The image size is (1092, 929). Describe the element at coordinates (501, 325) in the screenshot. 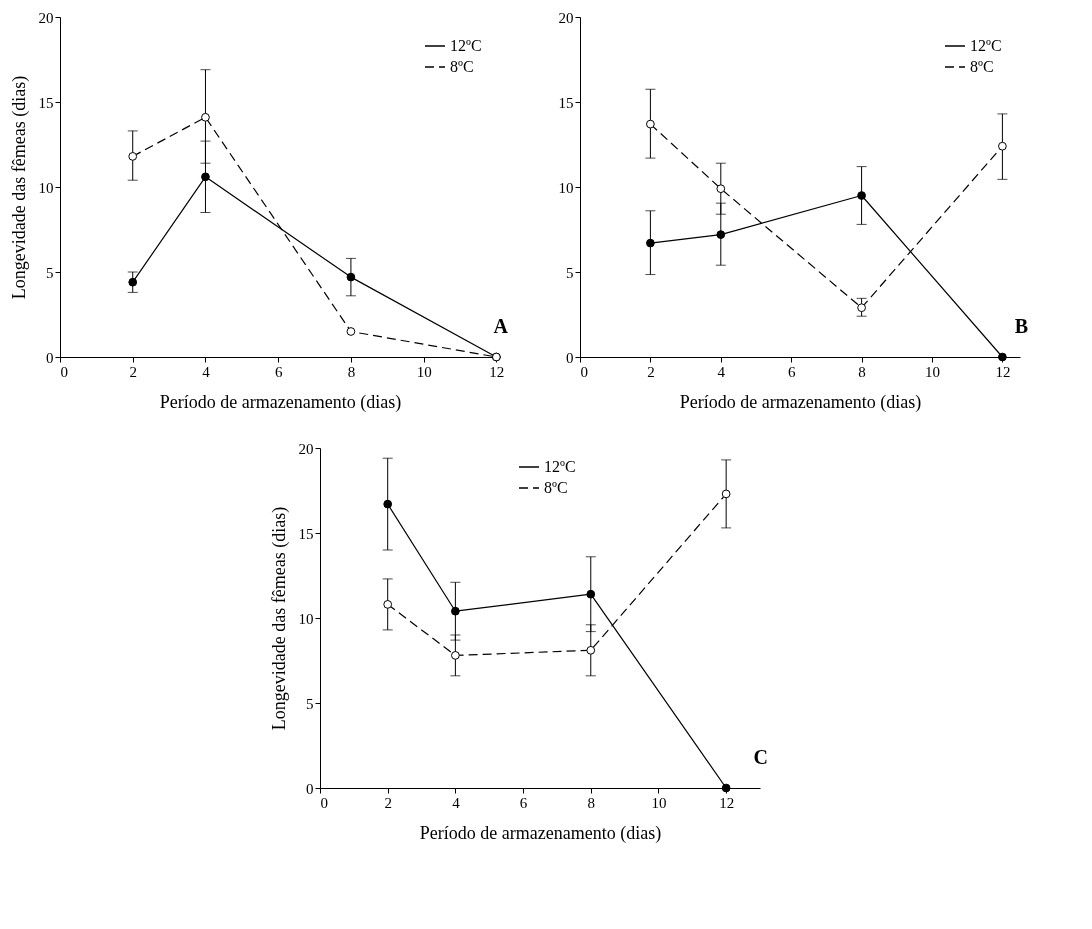

I see `annotation: A` at that location.